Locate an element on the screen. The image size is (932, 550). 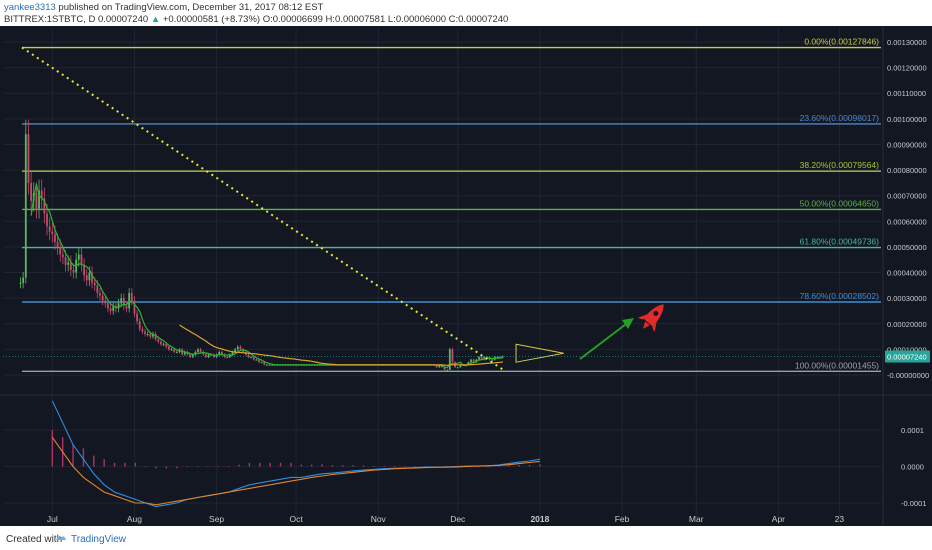
y-tick-label: 0.00060000 is located at coordinates (907, 221).